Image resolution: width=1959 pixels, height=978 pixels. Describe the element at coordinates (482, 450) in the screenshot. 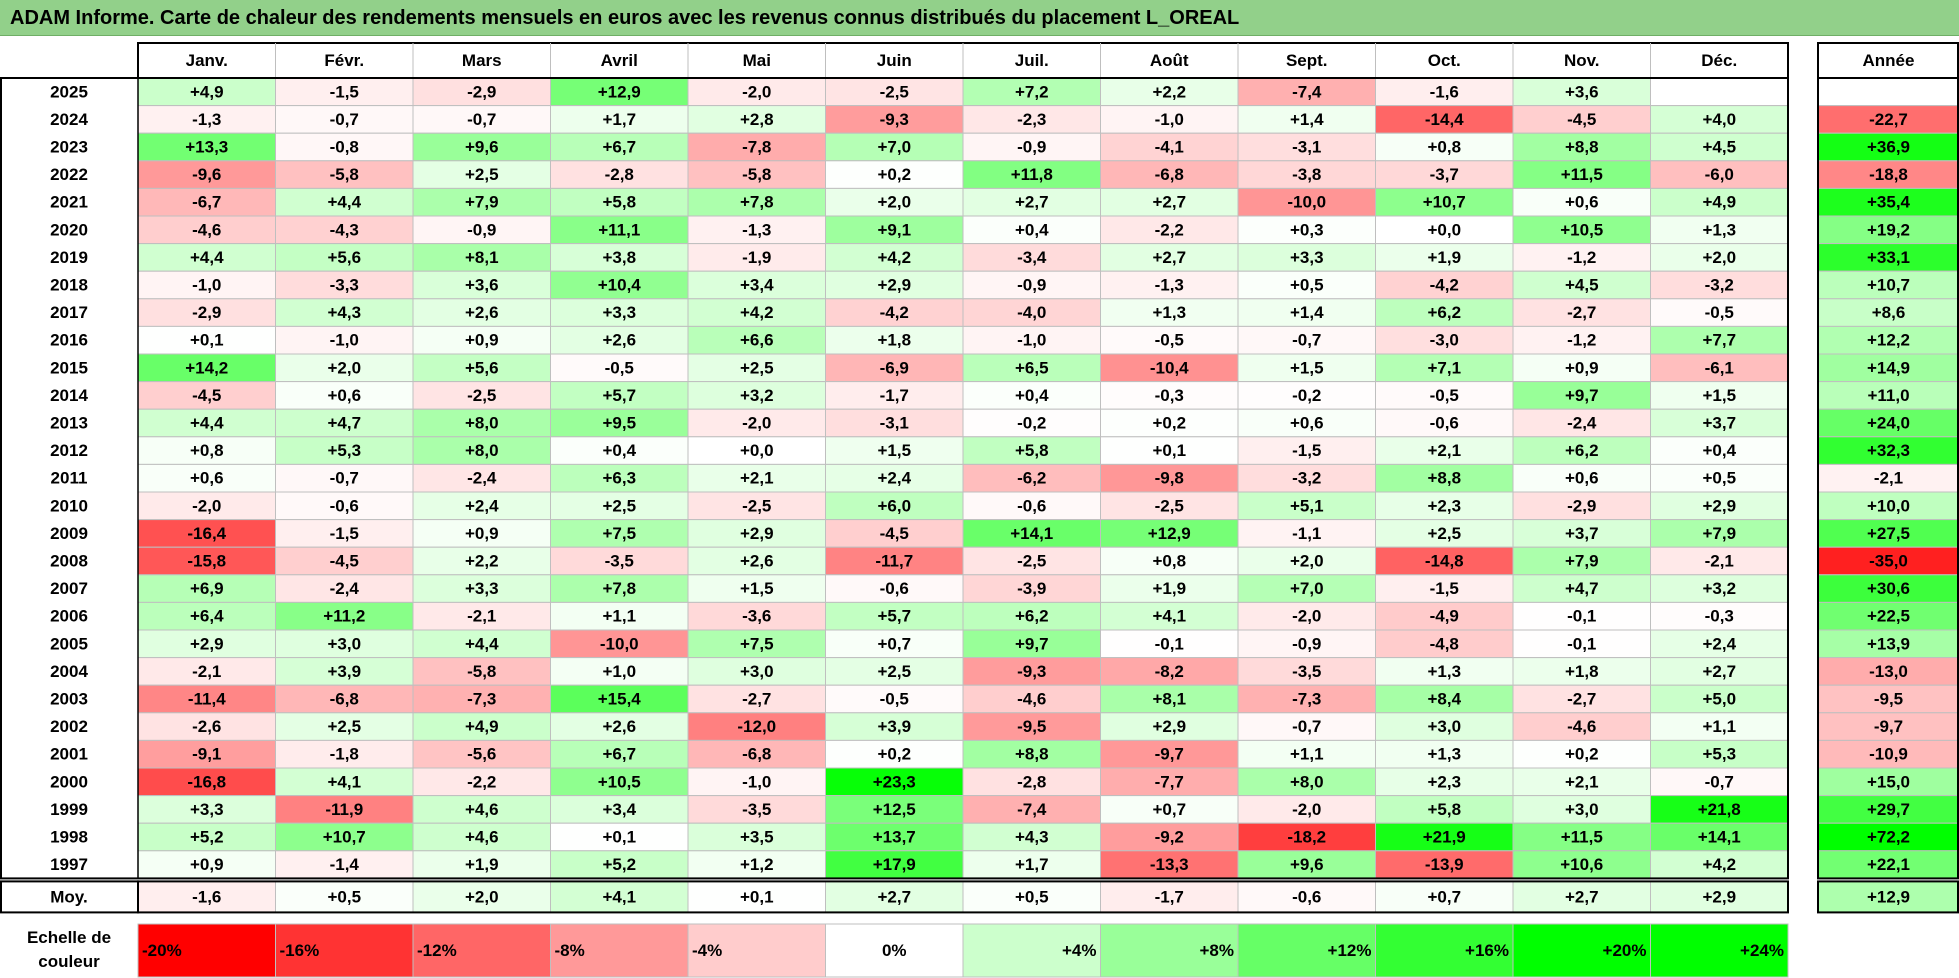

I see `cell-value: +8,0` at that location.